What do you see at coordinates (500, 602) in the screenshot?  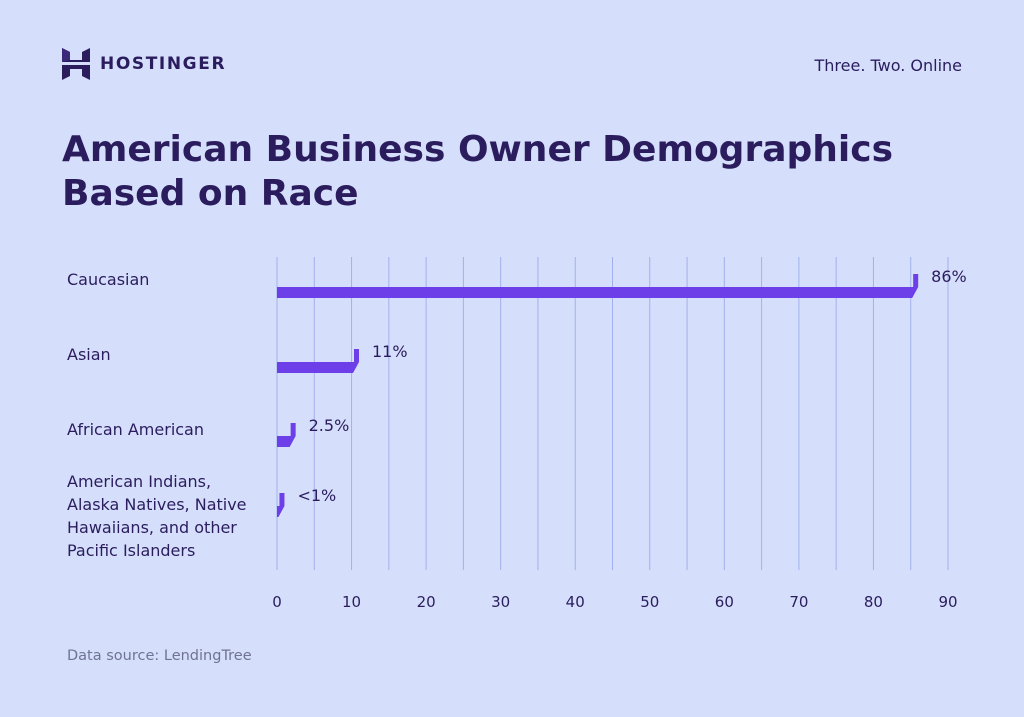 I see `x-tick-label: 30` at bounding box center [500, 602].